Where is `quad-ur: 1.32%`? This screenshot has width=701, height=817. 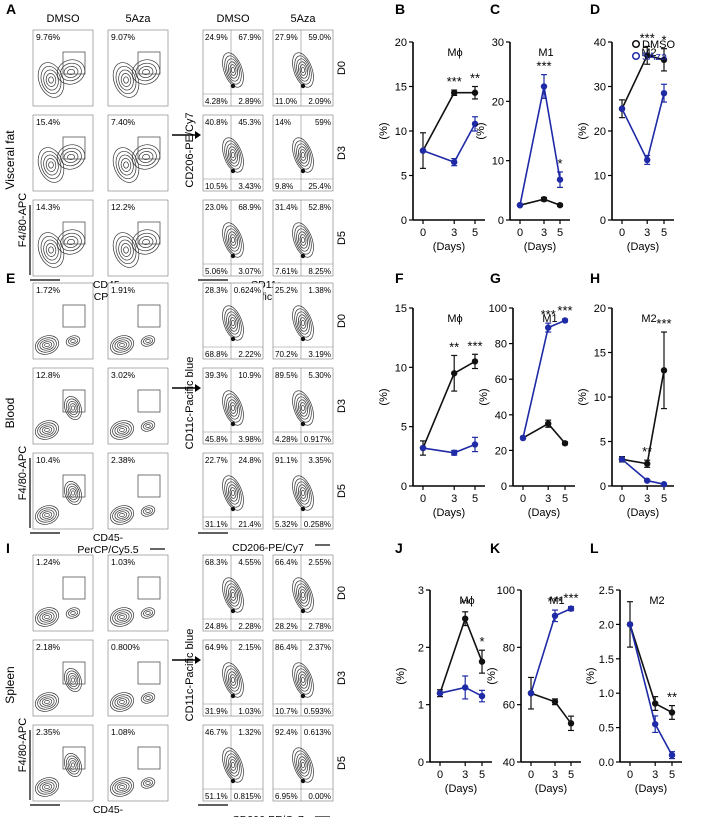
quad-ur: 1.32% is located at coordinates (249, 732).